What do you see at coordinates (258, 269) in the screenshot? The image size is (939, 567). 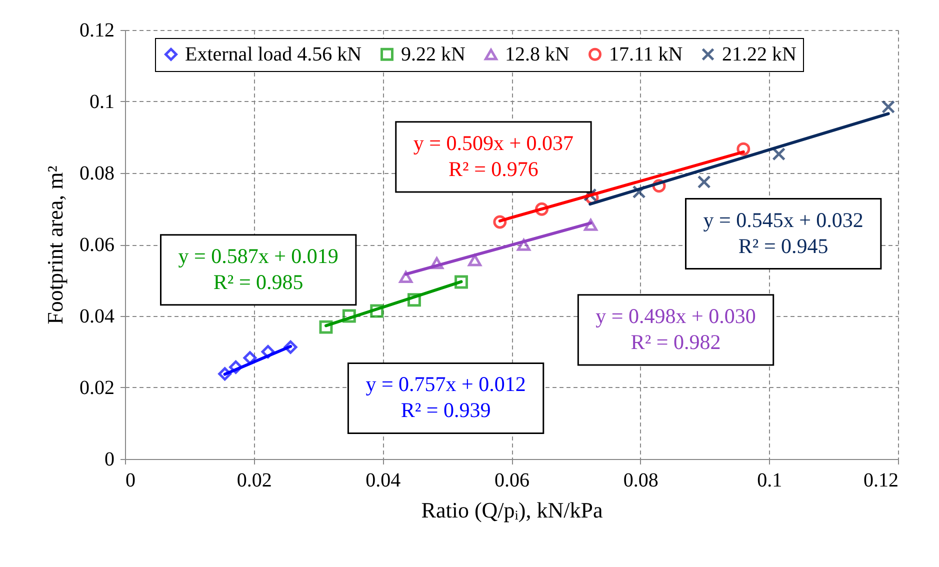 I see `annotation: y = 0.587x + 0.019 R² = 0.985` at bounding box center [258, 269].